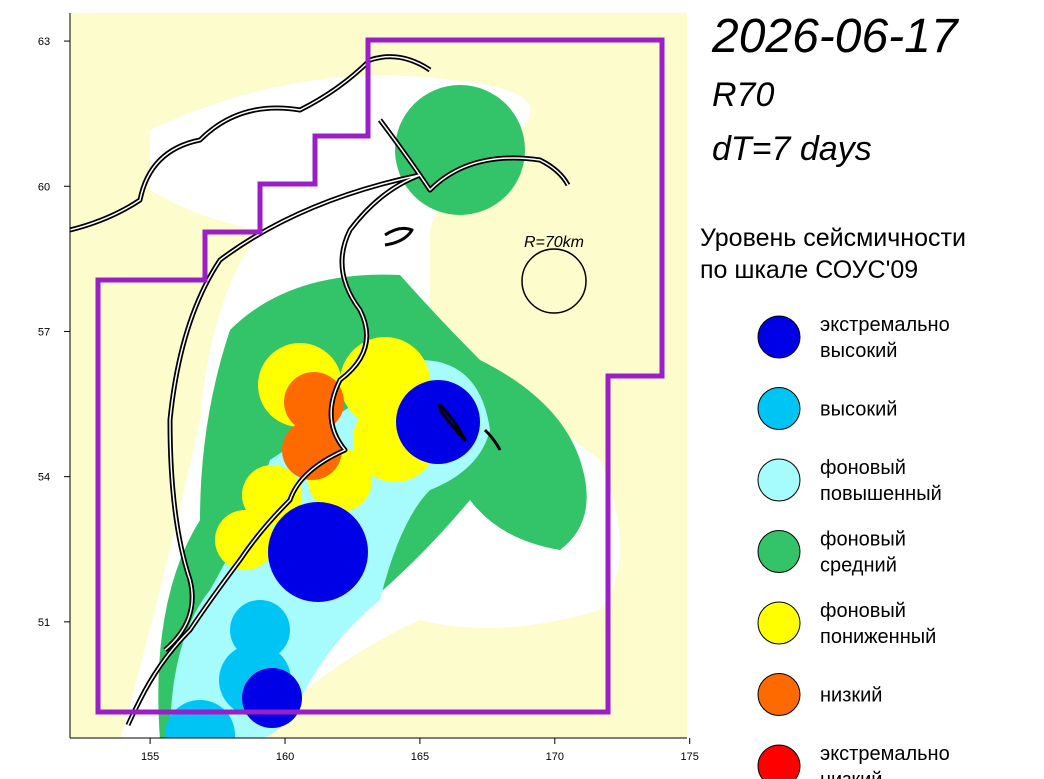 The width and height of the screenshot is (1044, 779). I want to click on date: 2026-06-17, so click(835, 36).